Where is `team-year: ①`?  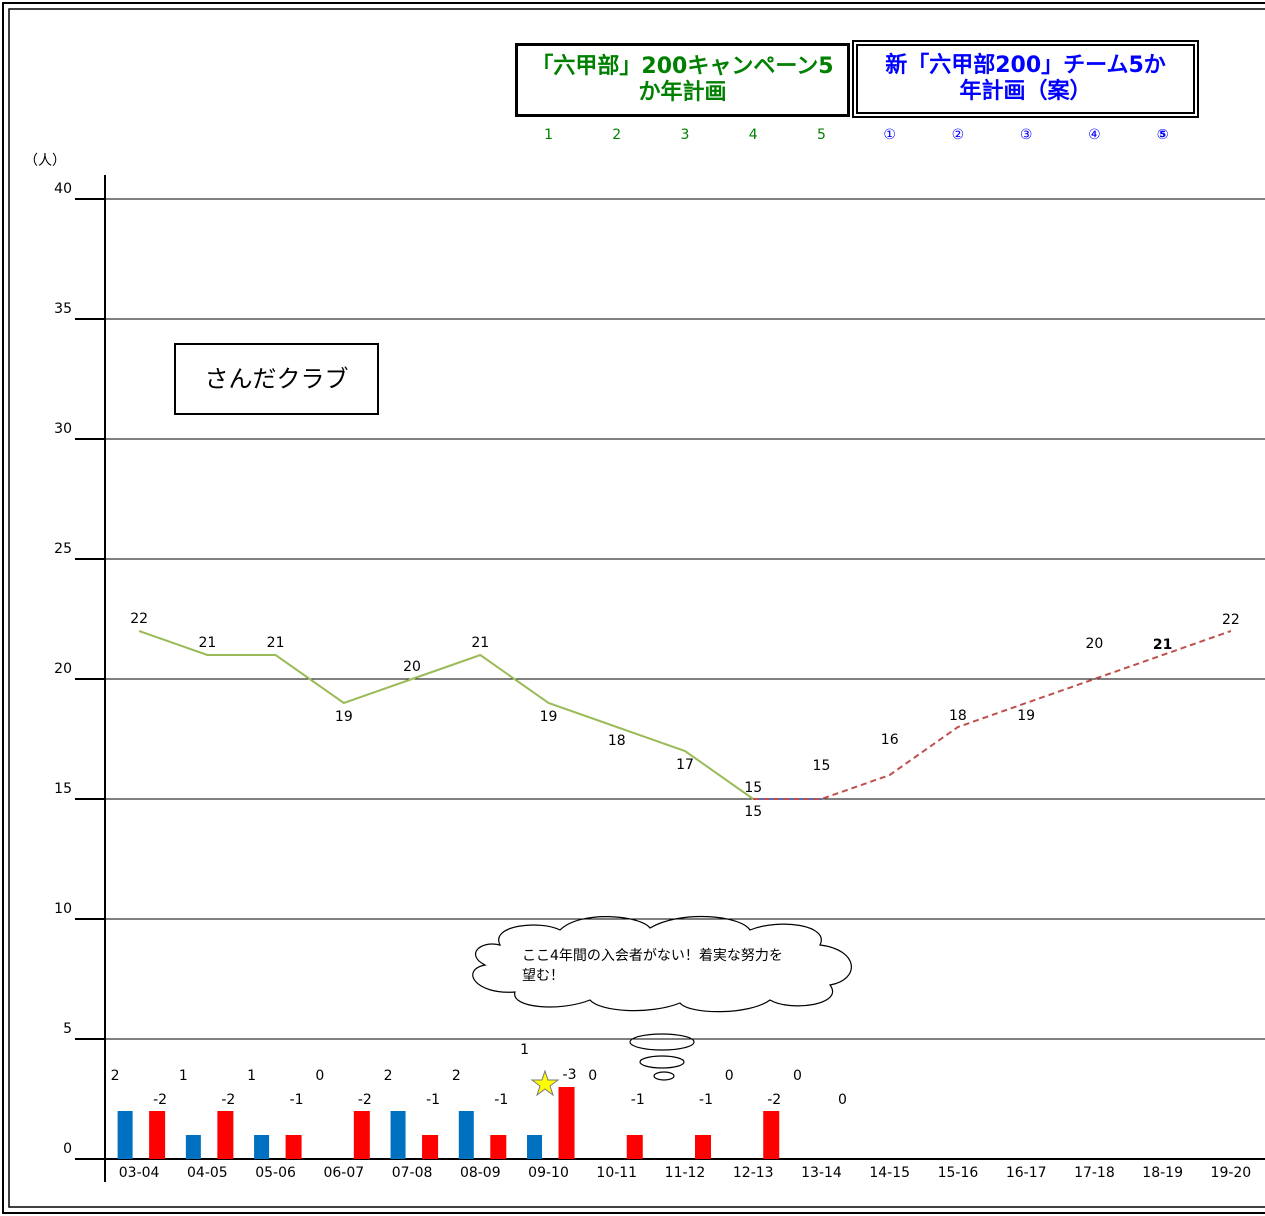 team-year: ① is located at coordinates (889, 135).